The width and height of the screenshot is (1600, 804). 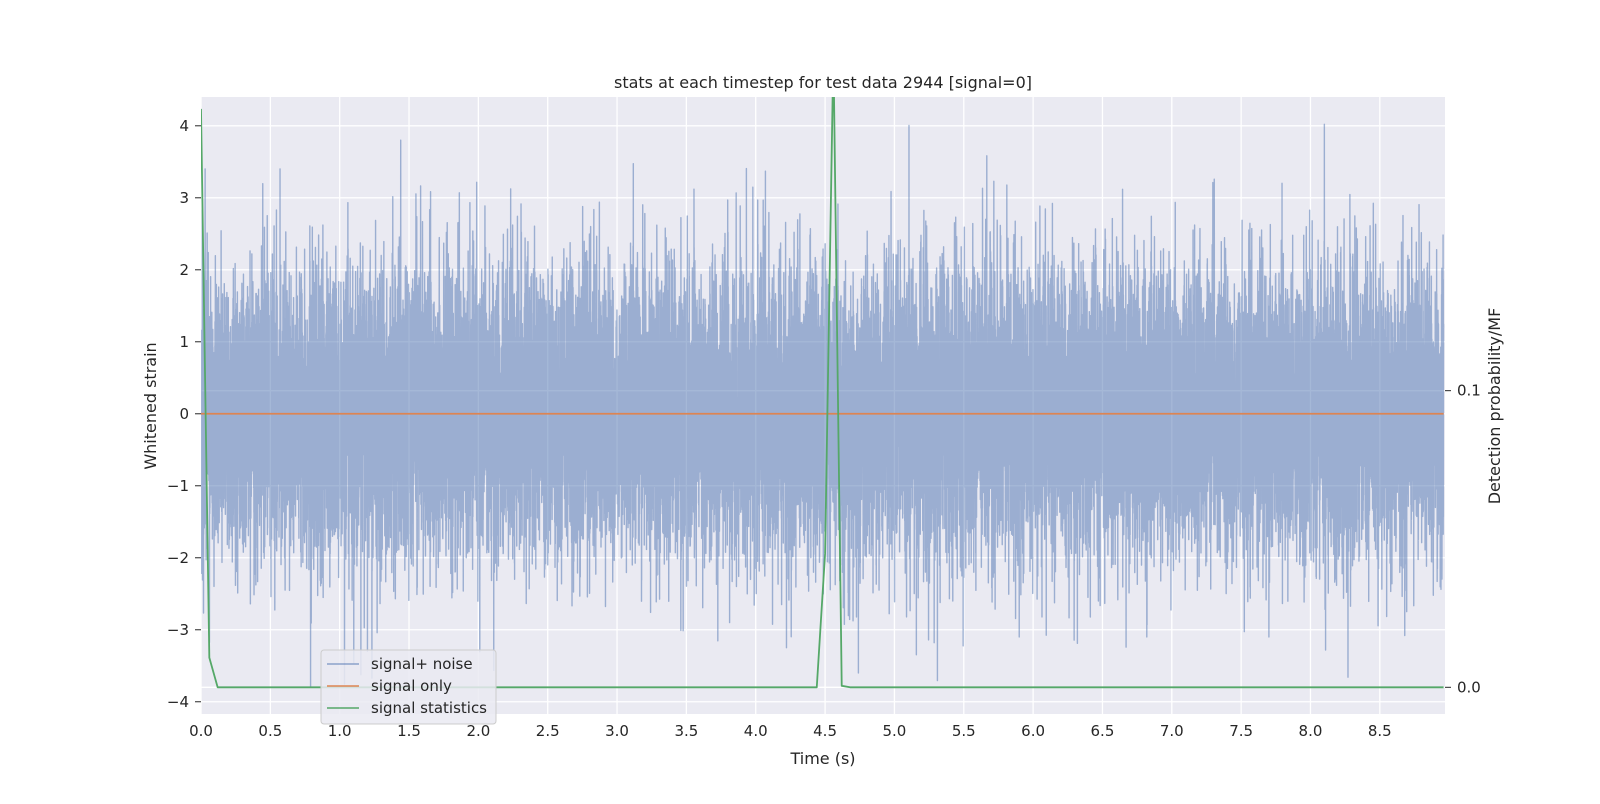 I want to click on x-tick-label: 1.5, so click(x=409, y=731).